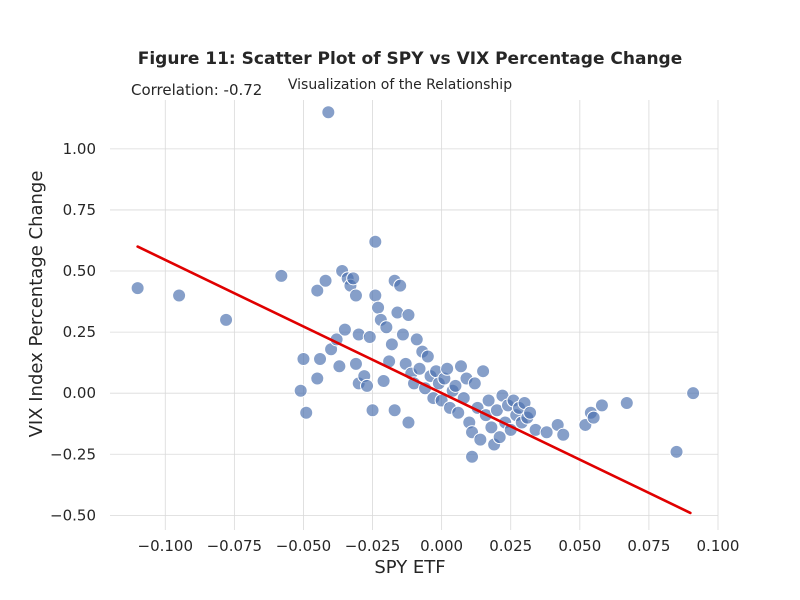  What do you see at coordinates (79, 271) in the screenshot?
I see `y-tick-label: 0.50` at bounding box center [79, 271].